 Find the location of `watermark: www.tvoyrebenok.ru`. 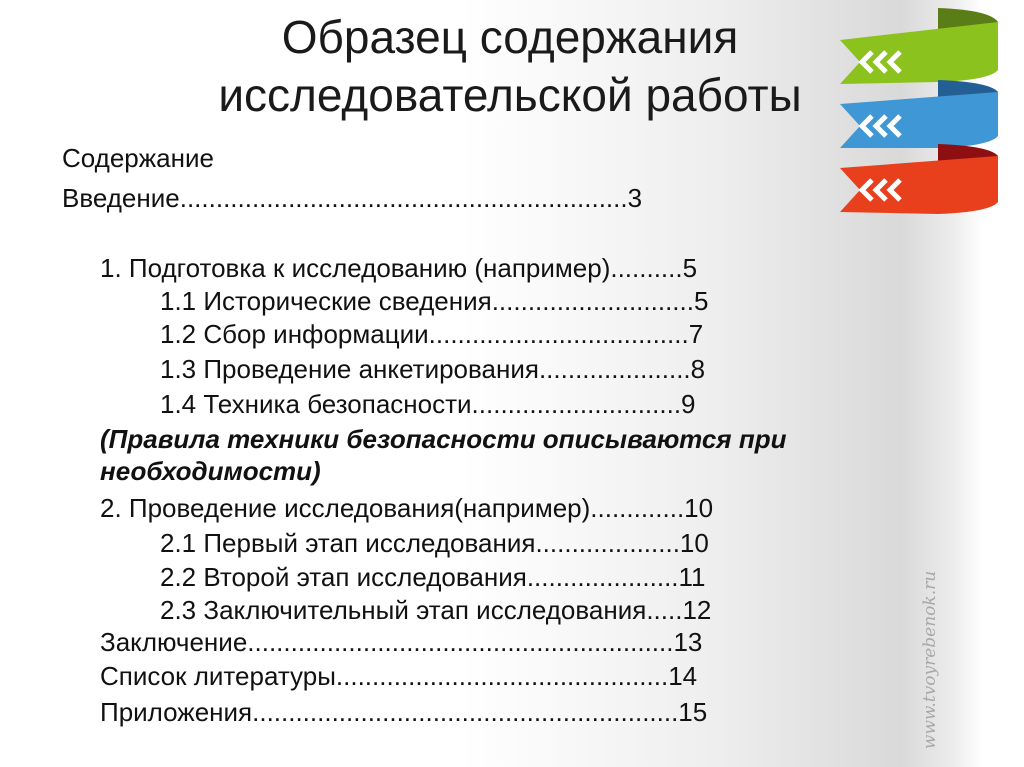

watermark: www.tvoyrebenok.ru is located at coordinates (930, 660).